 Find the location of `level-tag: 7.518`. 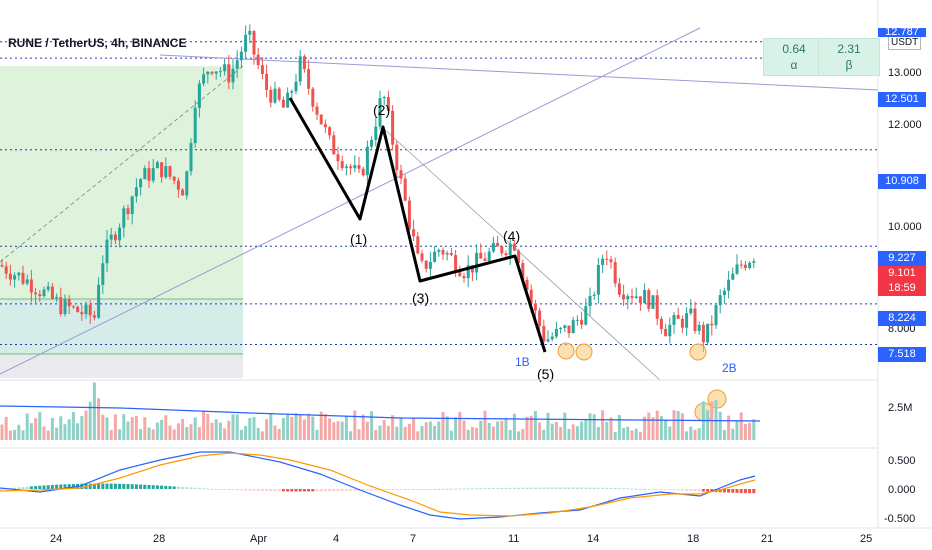

level-tag: 7.518 is located at coordinates (902, 354).